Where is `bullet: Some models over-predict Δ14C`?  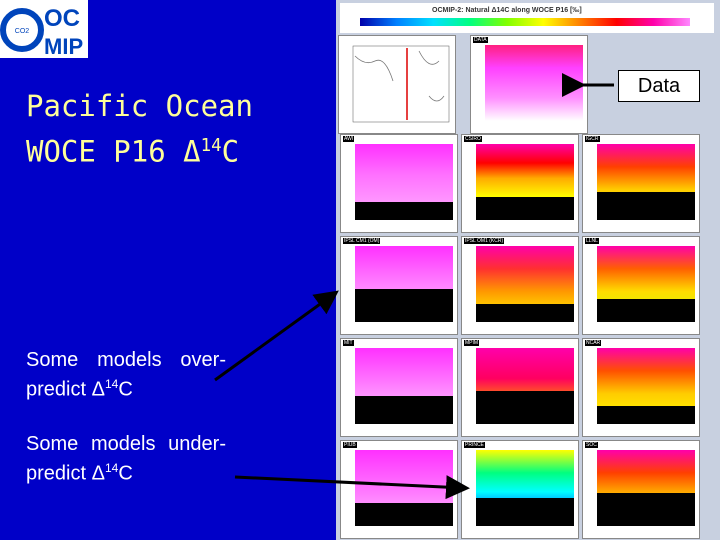
bullet: Some models over-predict Δ14C is located at coordinates (126, 375).